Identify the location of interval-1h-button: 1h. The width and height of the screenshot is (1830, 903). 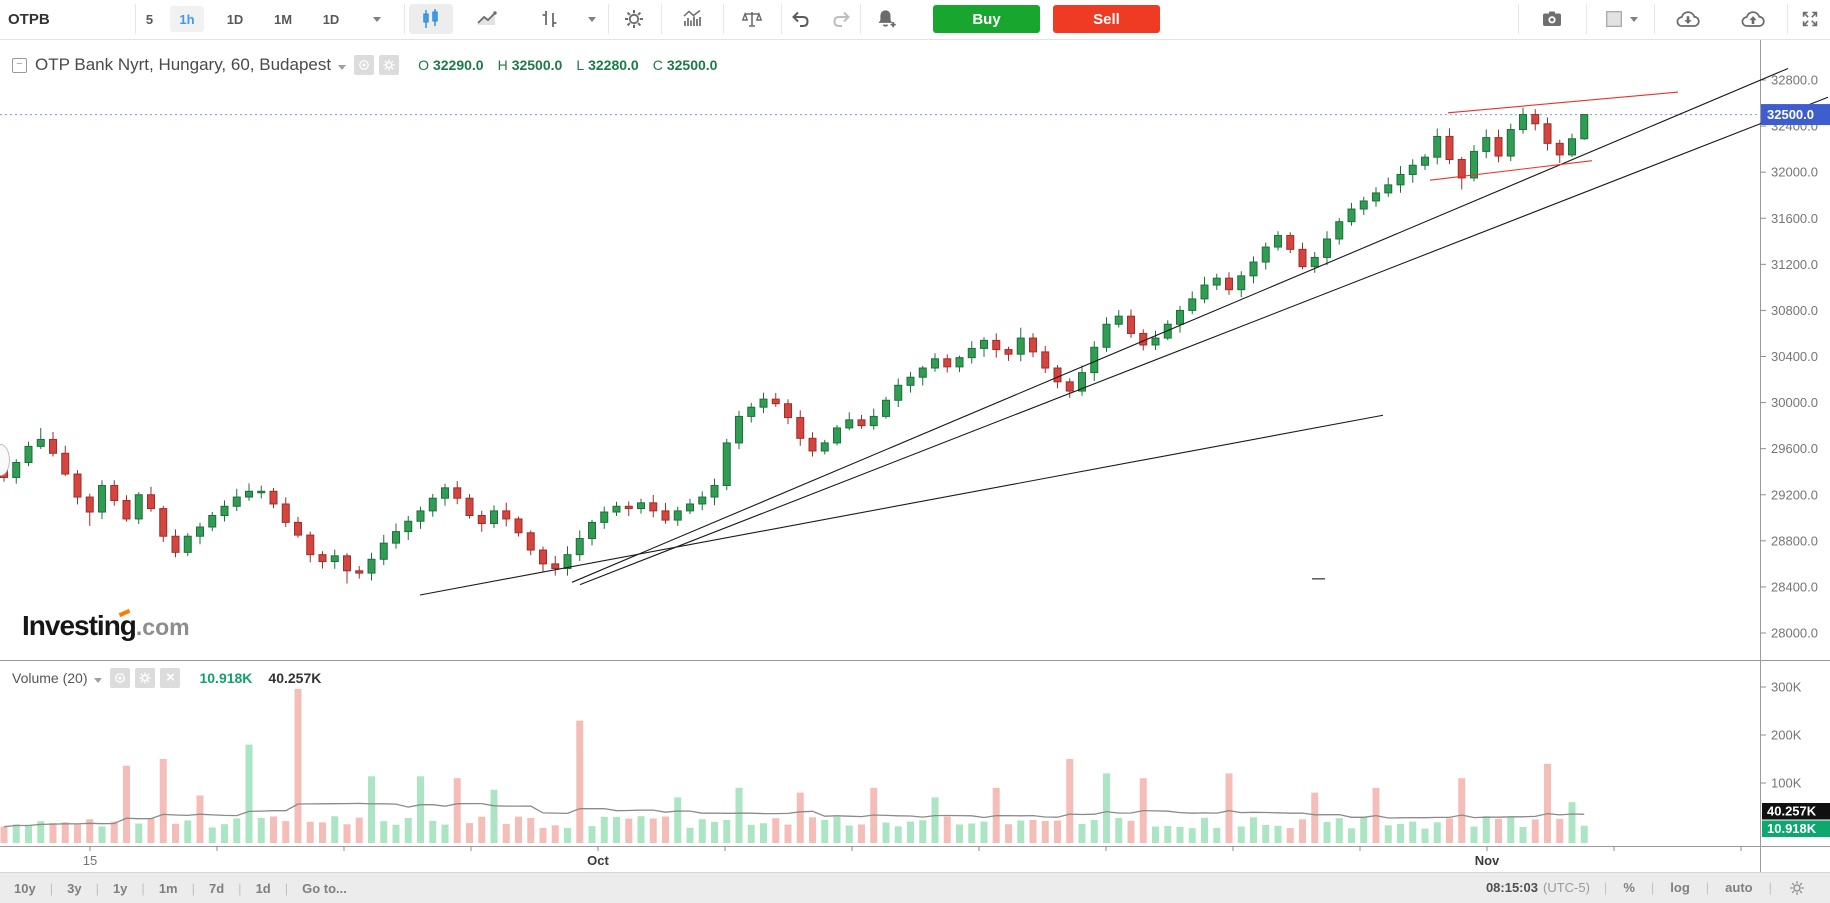
(187, 19).